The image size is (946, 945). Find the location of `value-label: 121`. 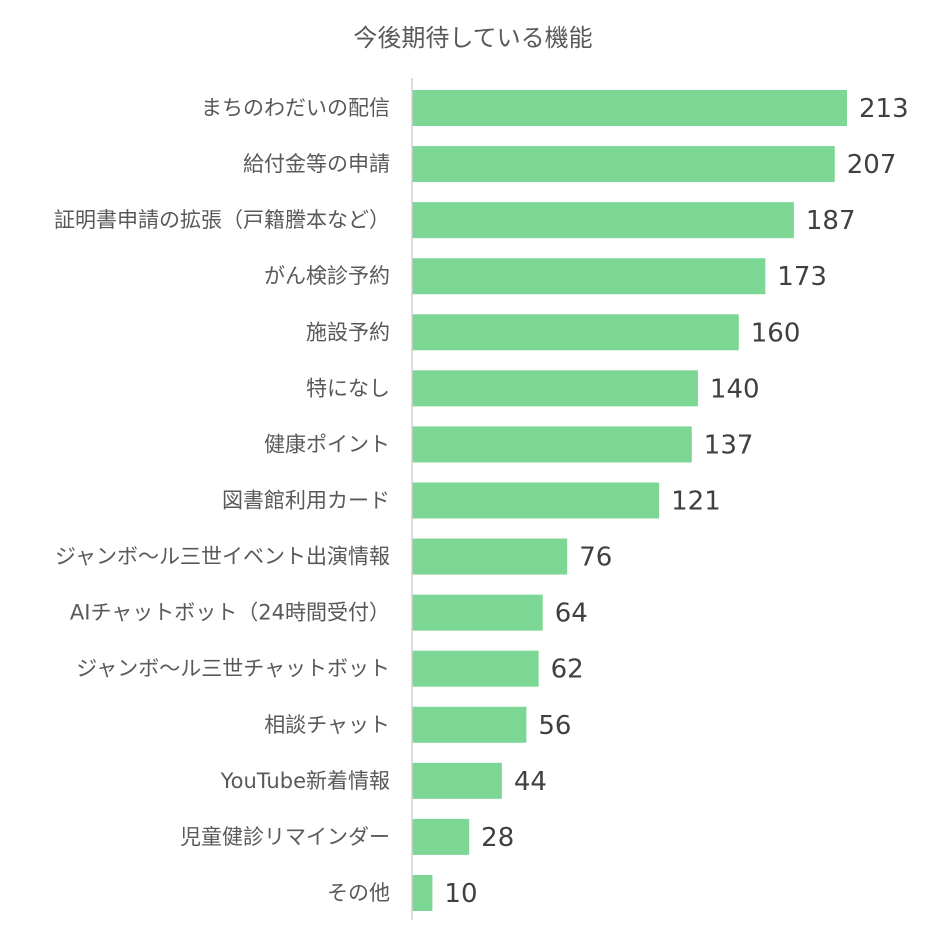

value-label: 121 is located at coordinates (696, 501).